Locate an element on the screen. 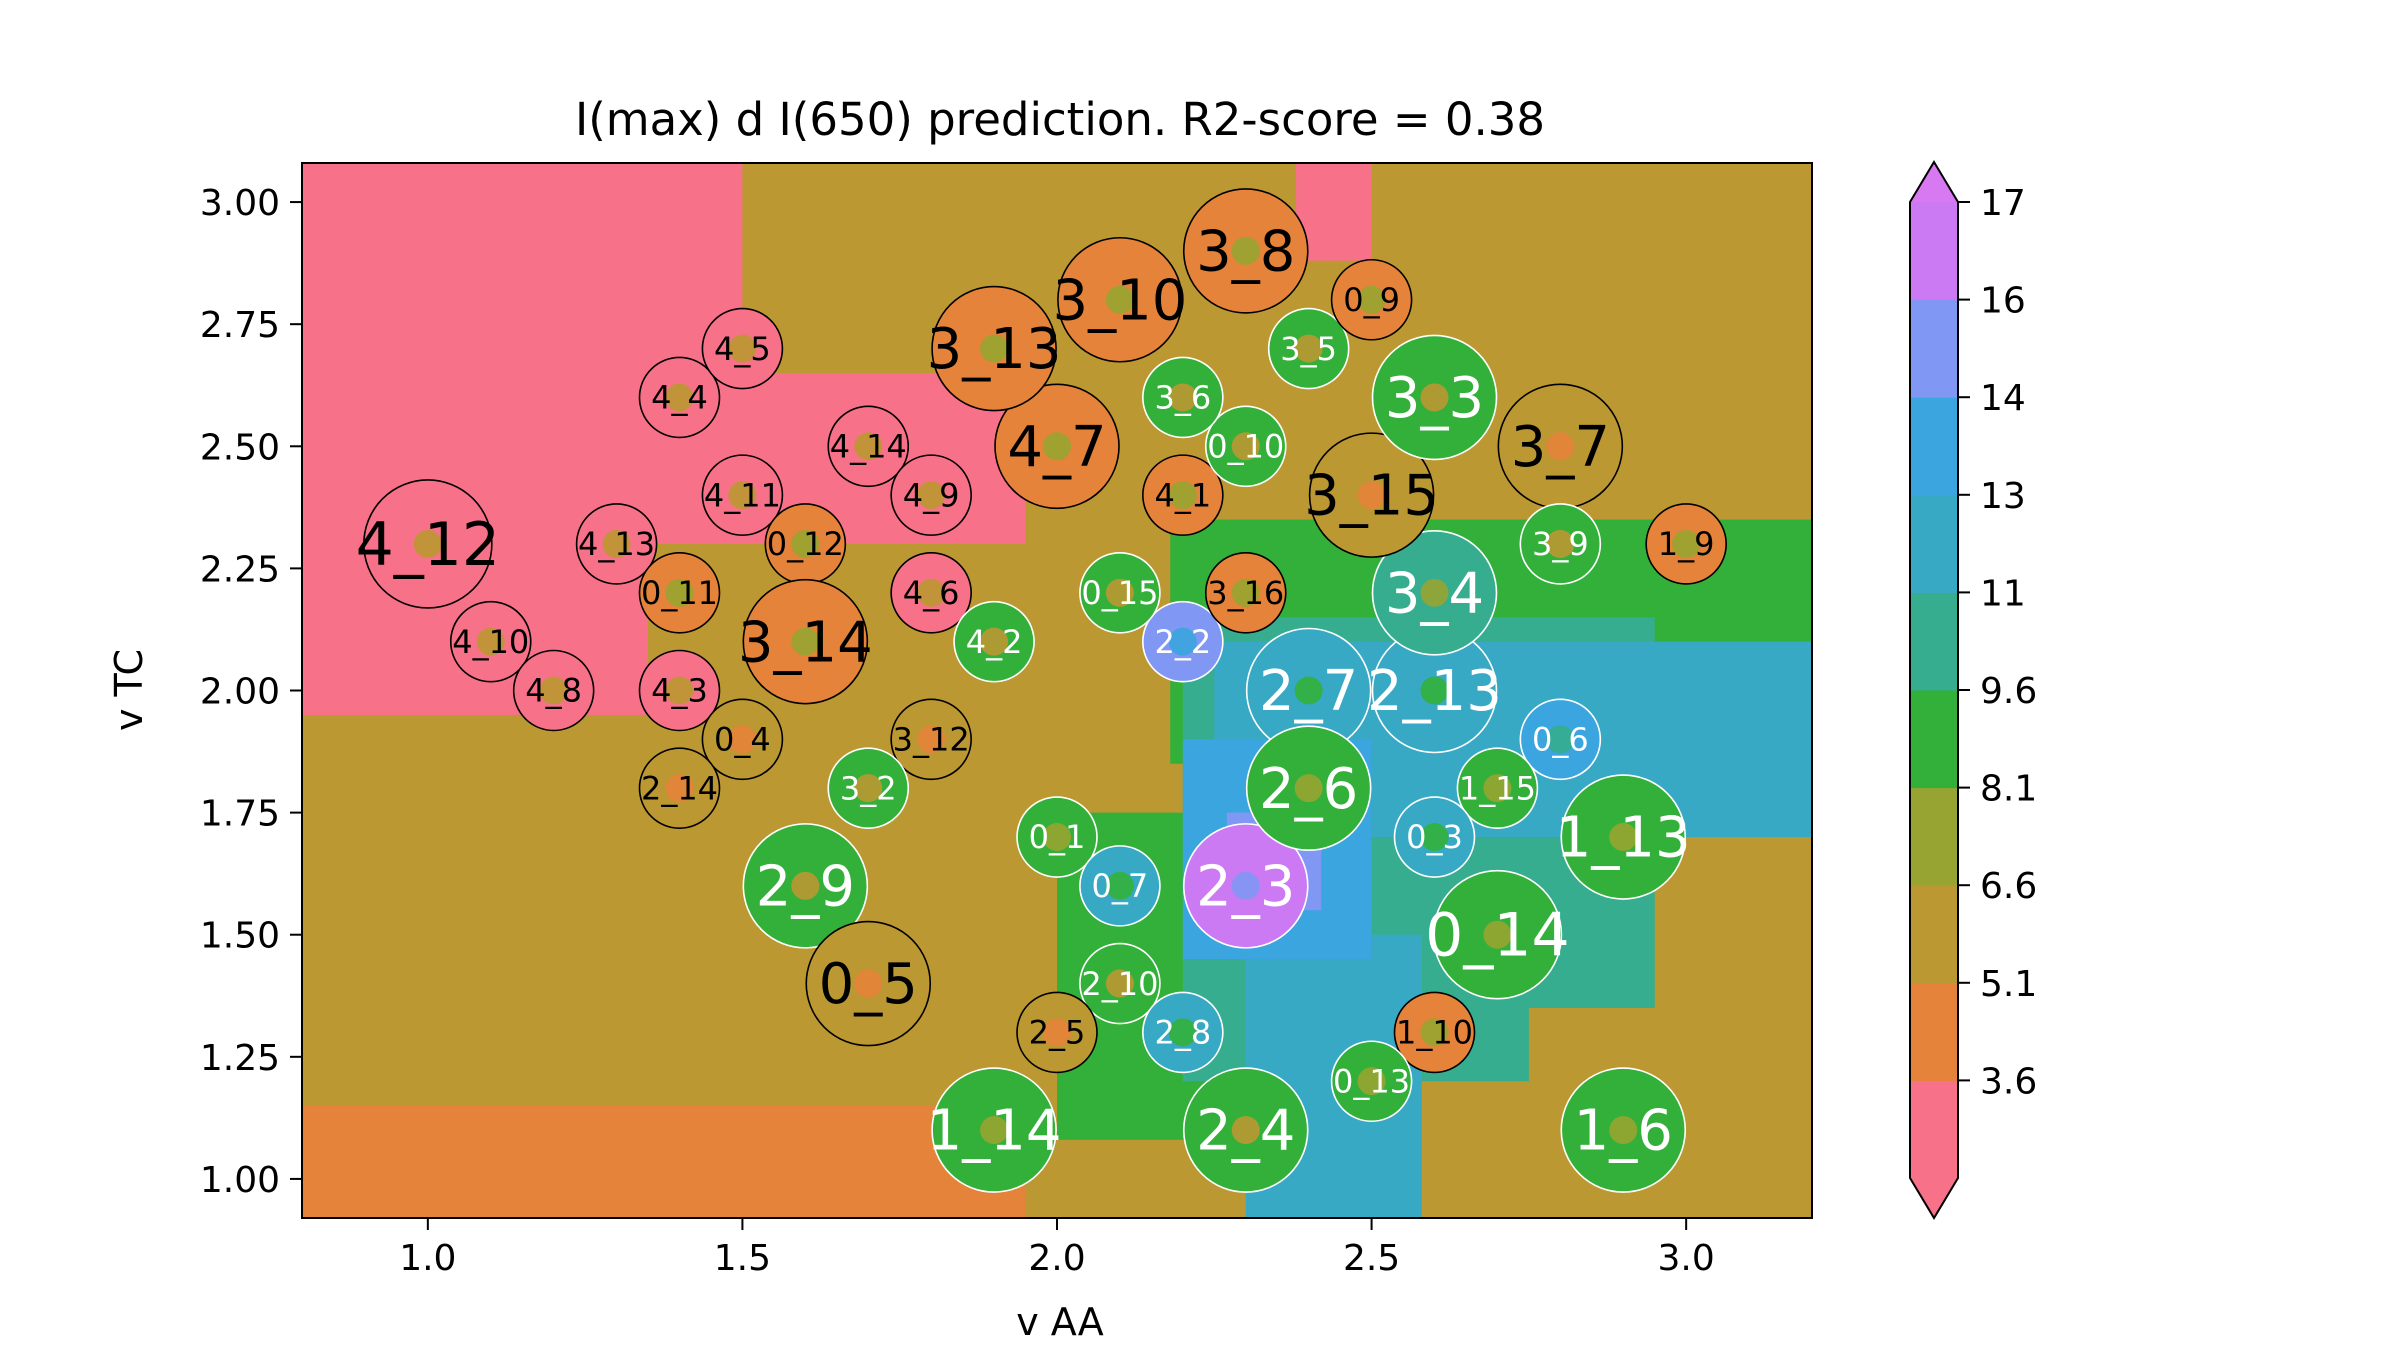  data-point-label: 0_6 is located at coordinates (1560, 740).